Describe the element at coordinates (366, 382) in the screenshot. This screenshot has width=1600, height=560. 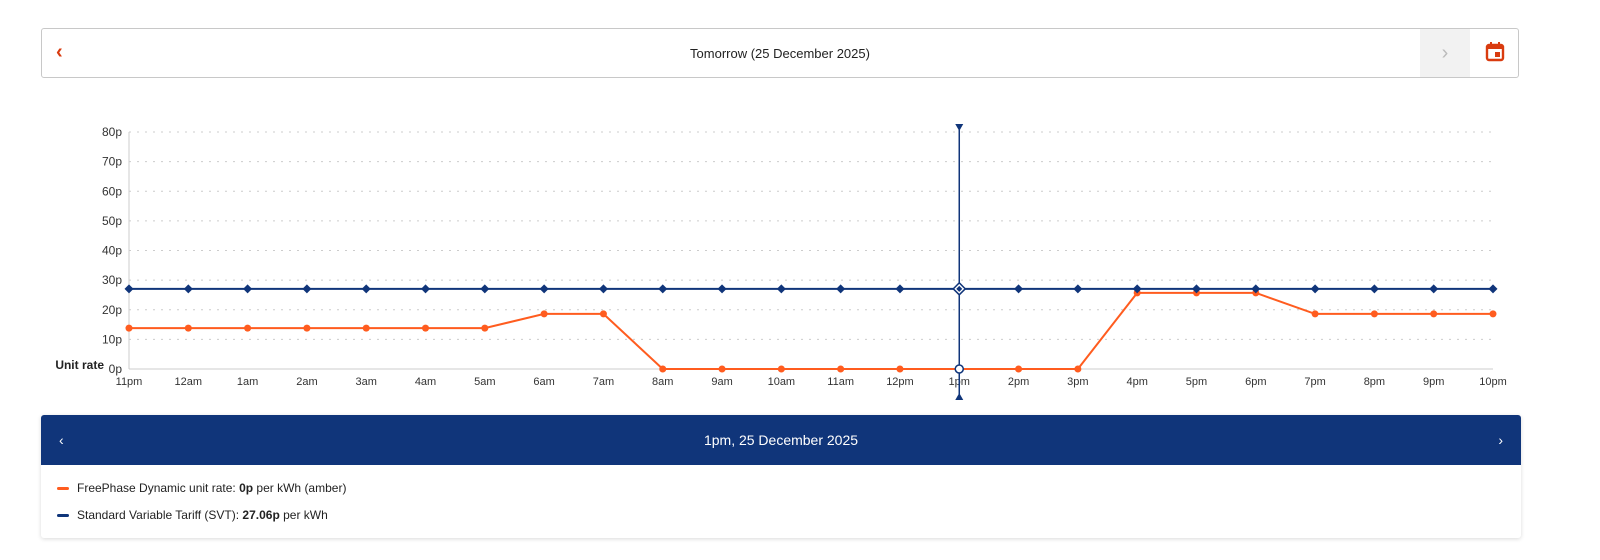
I see `x-tick-label: 3am` at that location.